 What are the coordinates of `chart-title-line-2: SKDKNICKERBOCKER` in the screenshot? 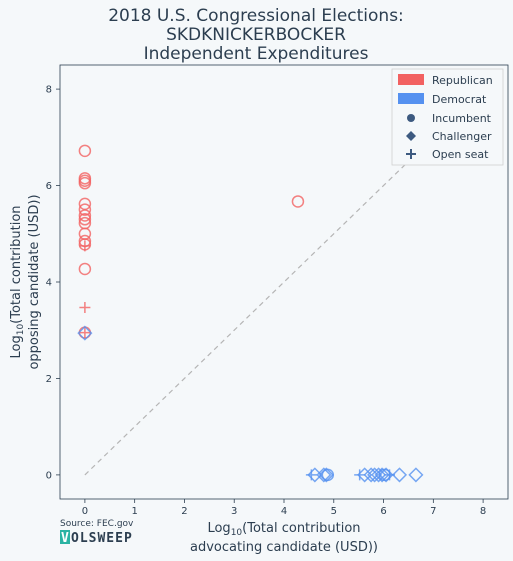 It's located at (256, 35).